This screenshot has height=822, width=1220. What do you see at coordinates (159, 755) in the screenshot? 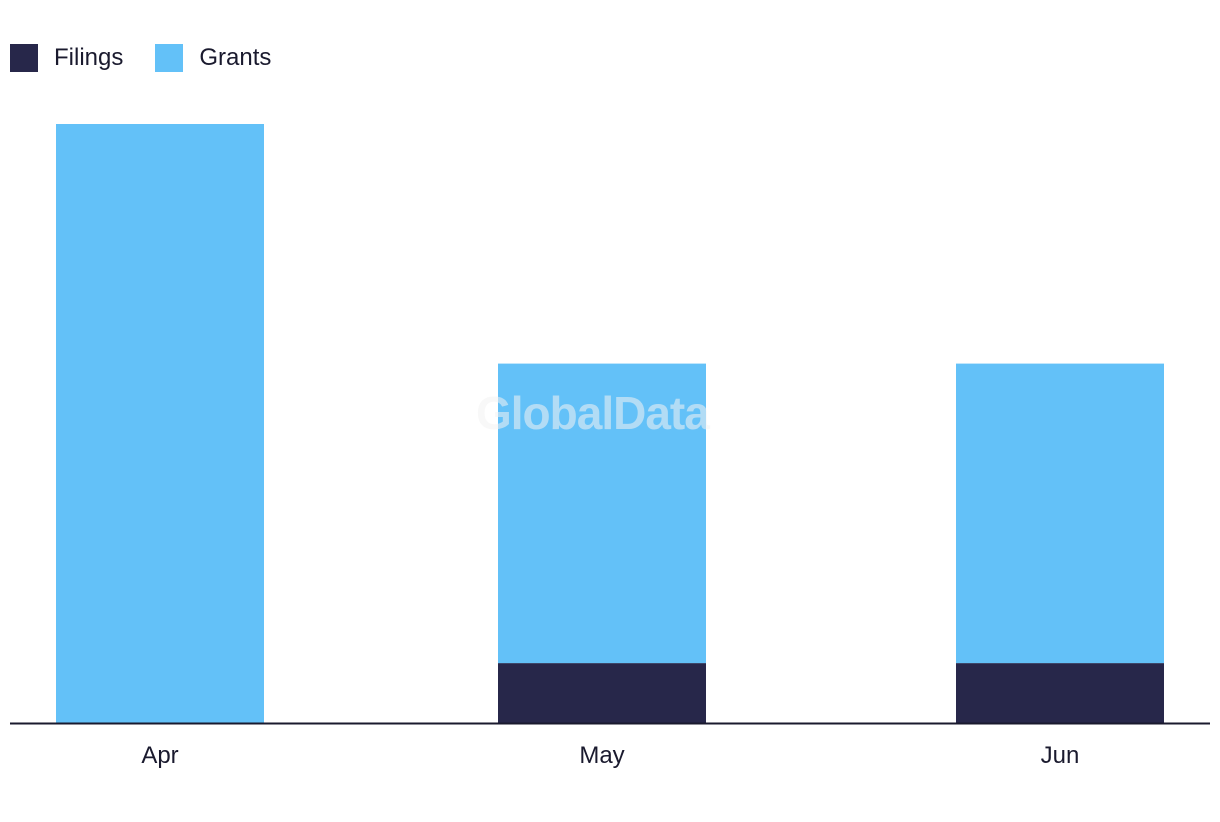
I see `x-tick-label-apr: Apr` at bounding box center [159, 755].